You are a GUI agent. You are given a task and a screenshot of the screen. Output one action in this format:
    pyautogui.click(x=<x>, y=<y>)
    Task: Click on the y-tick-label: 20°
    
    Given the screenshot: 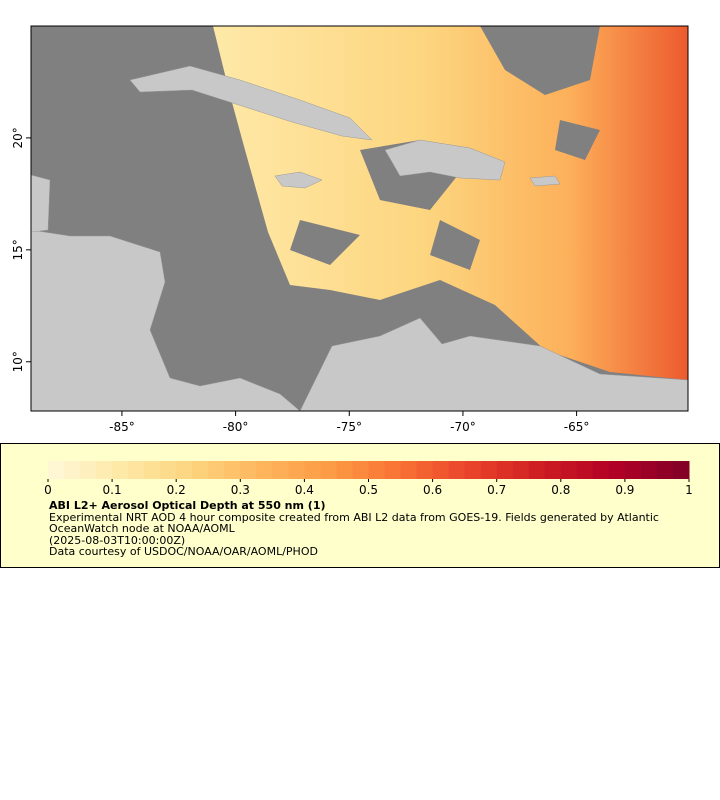 What is the action you would take?
    pyautogui.click(x=18, y=137)
    